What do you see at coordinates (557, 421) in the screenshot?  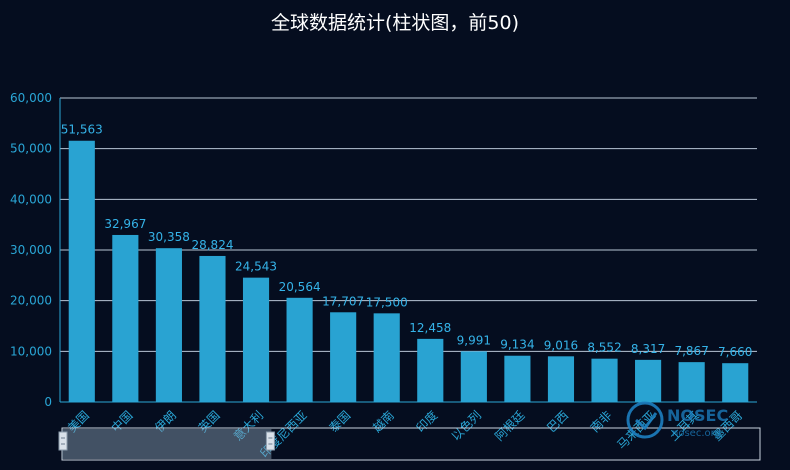 I see `x-tick-label: 巴西` at bounding box center [557, 421].